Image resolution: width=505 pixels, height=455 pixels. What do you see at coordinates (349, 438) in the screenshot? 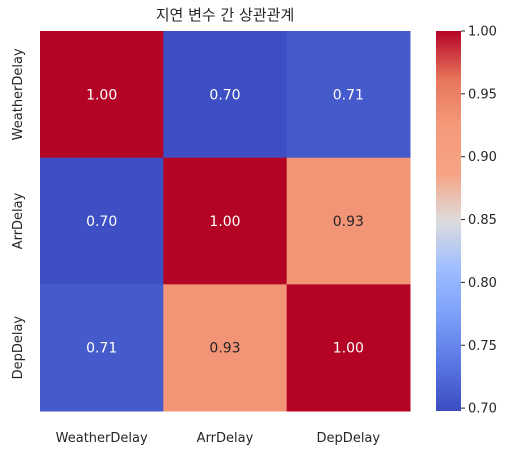
I see `x-tick-label: DepDelay` at bounding box center [349, 438].